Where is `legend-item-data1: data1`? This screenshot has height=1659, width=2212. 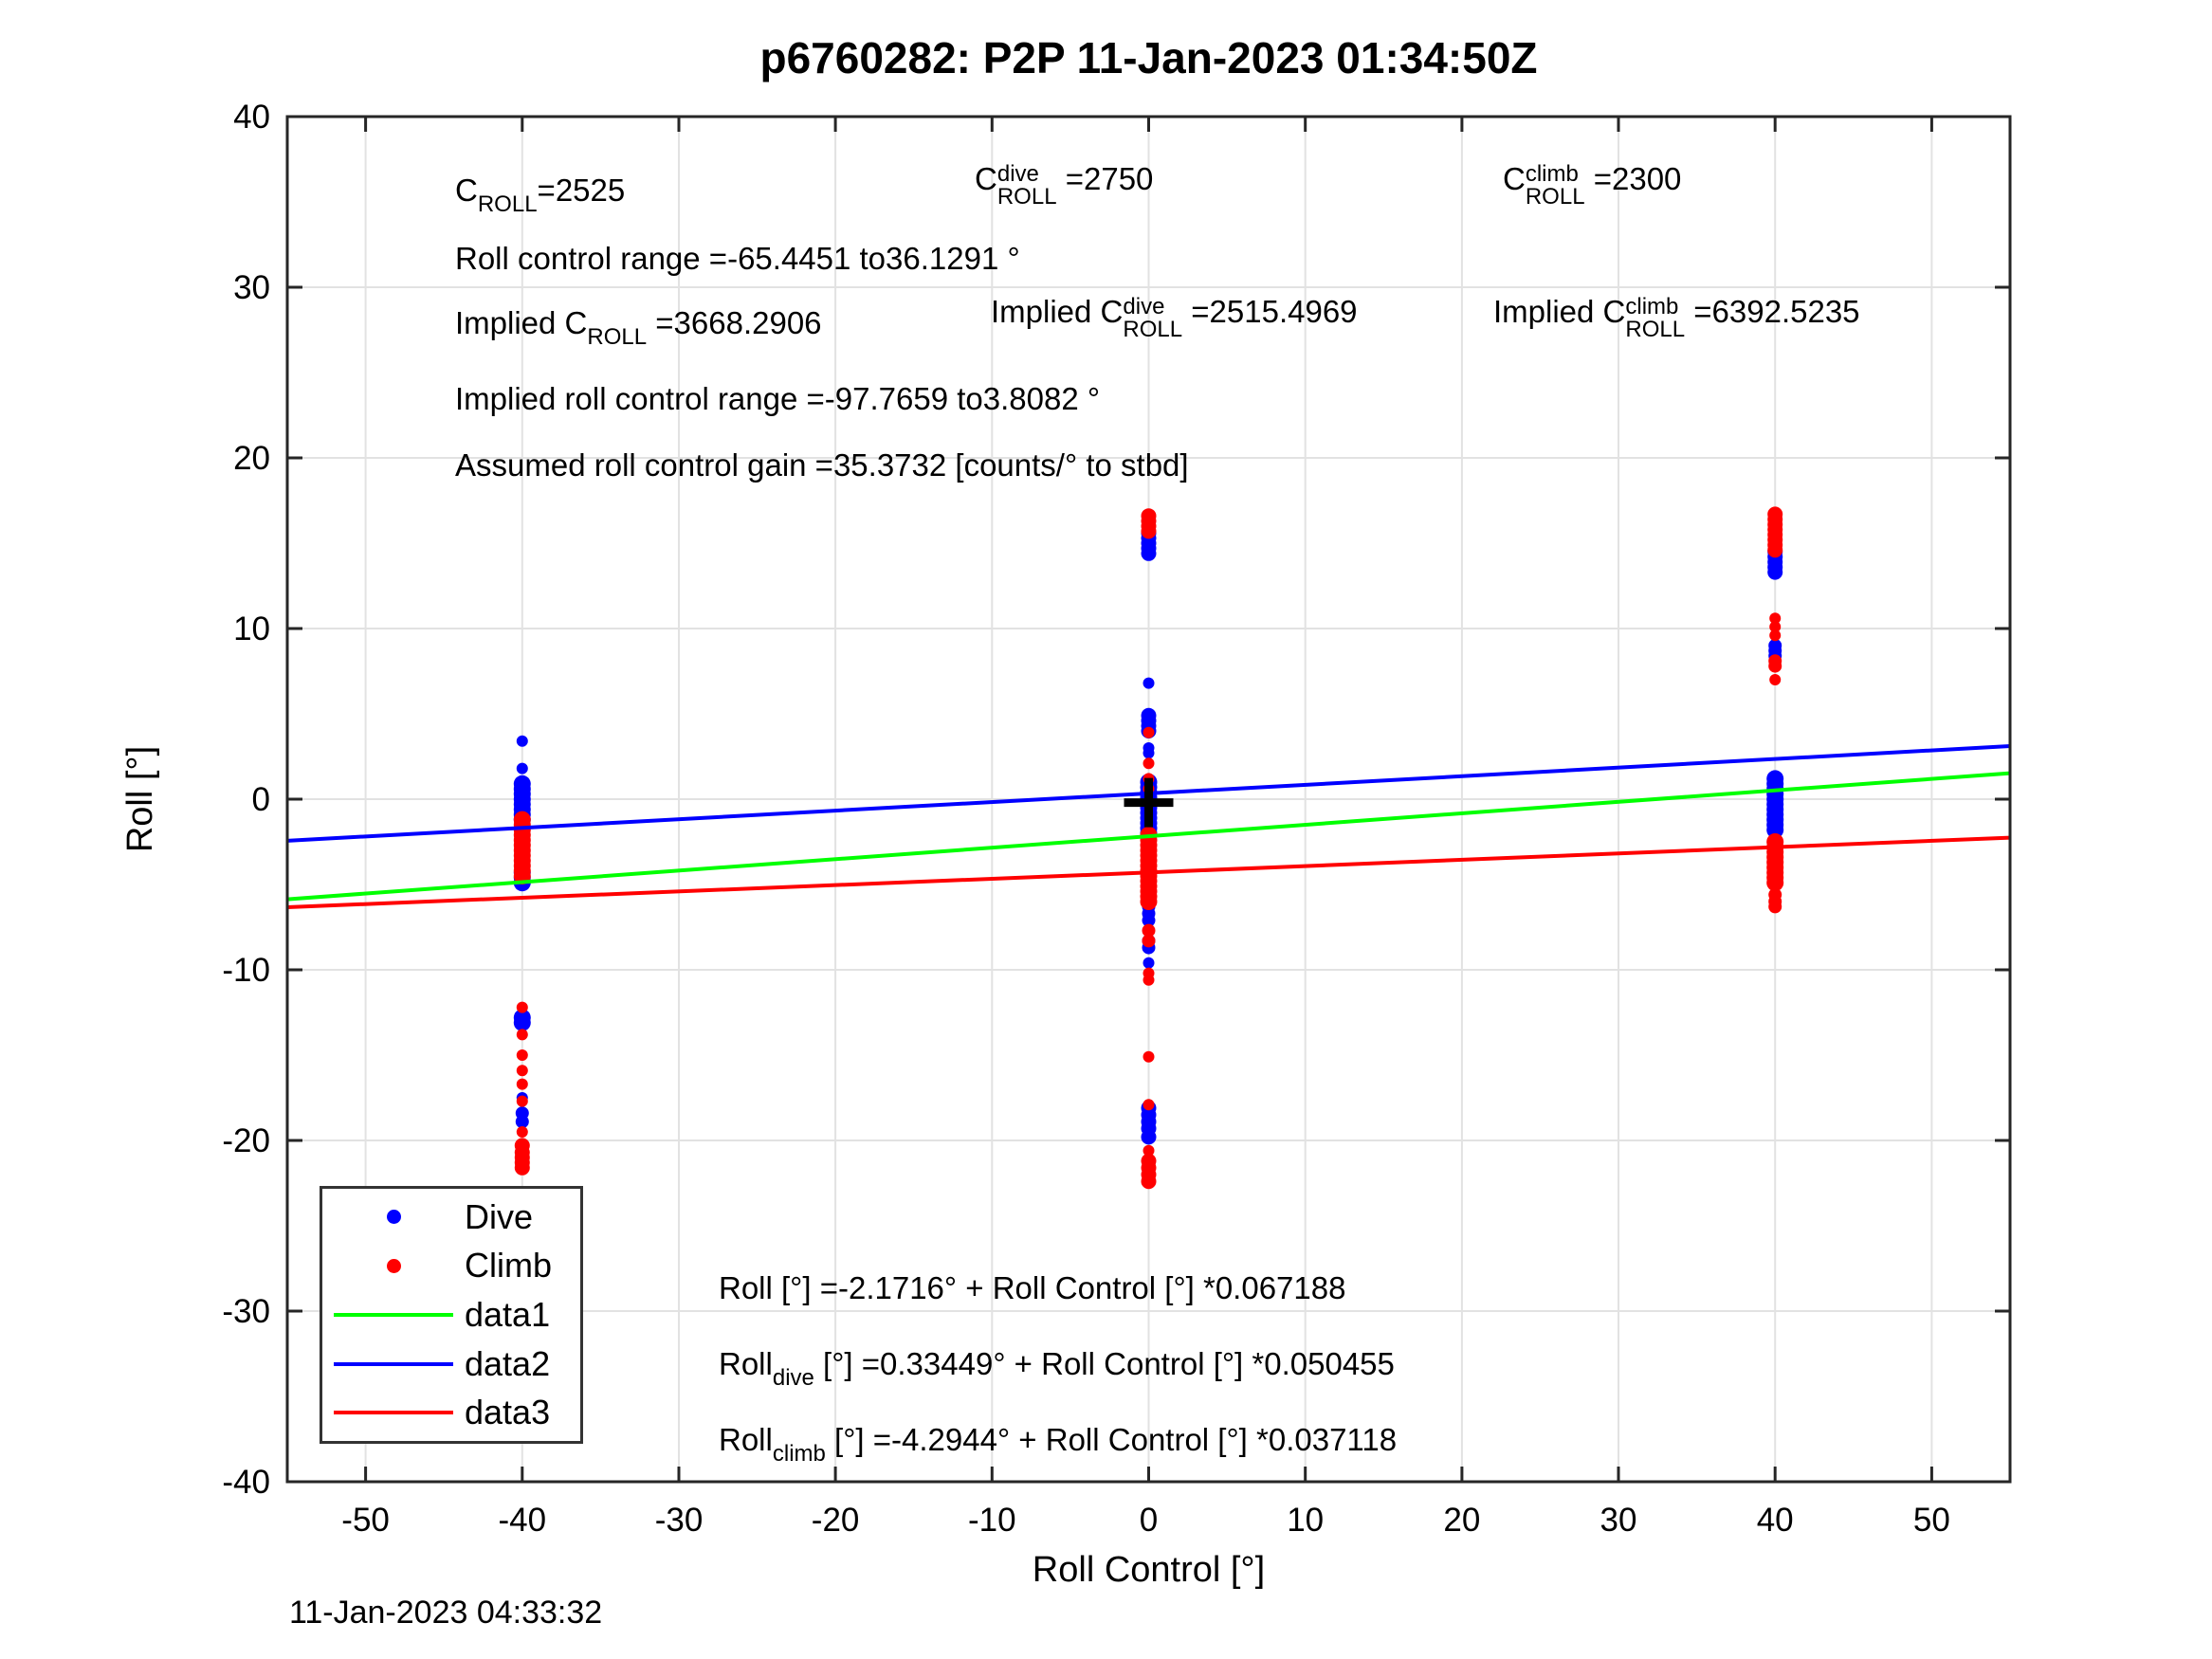
legend-item-data1: data1 is located at coordinates (451, 1315).